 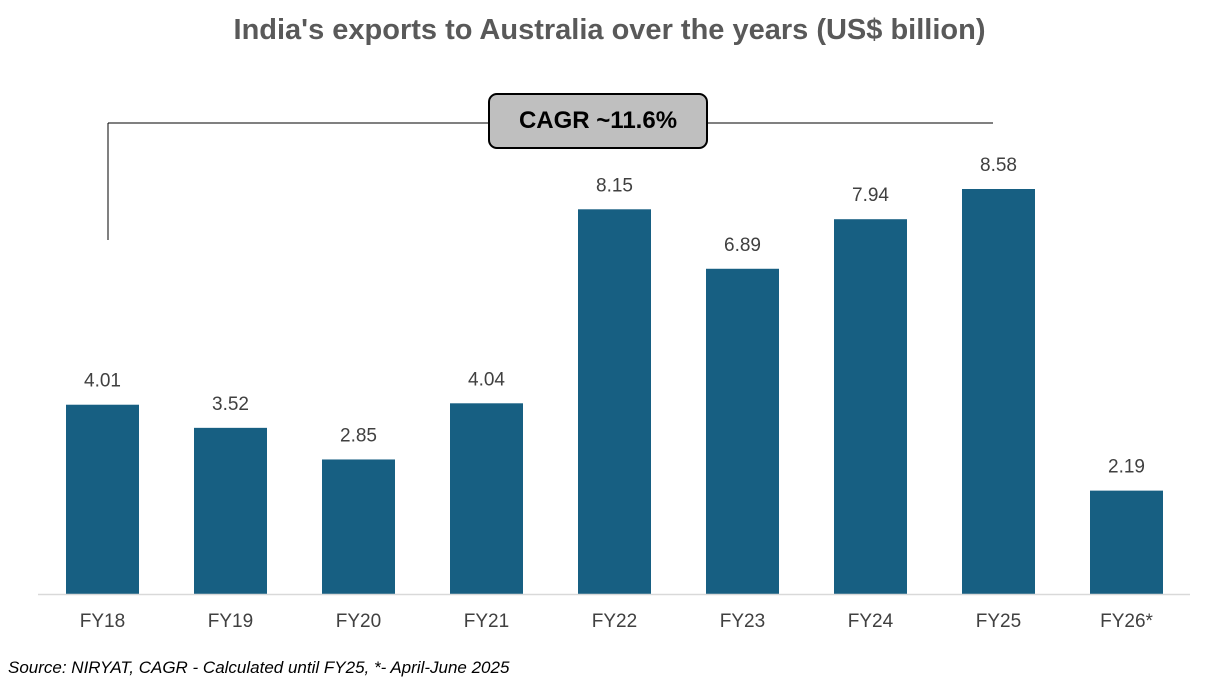 What do you see at coordinates (102, 621) in the screenshot?
I see `x-tick-label: FY18` at bounding box center [102, 621].